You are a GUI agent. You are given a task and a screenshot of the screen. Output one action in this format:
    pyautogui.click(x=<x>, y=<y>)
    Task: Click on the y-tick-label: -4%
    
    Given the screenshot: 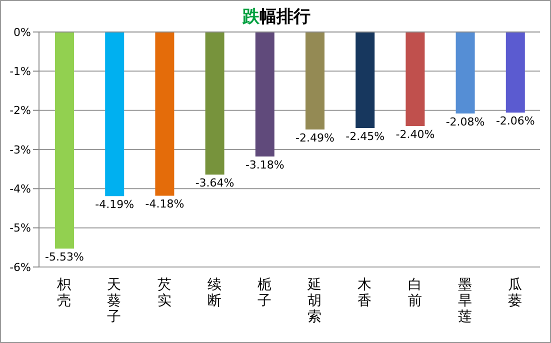 What is the action you would take?
    pyautogui.click(x=20, y=189)
    